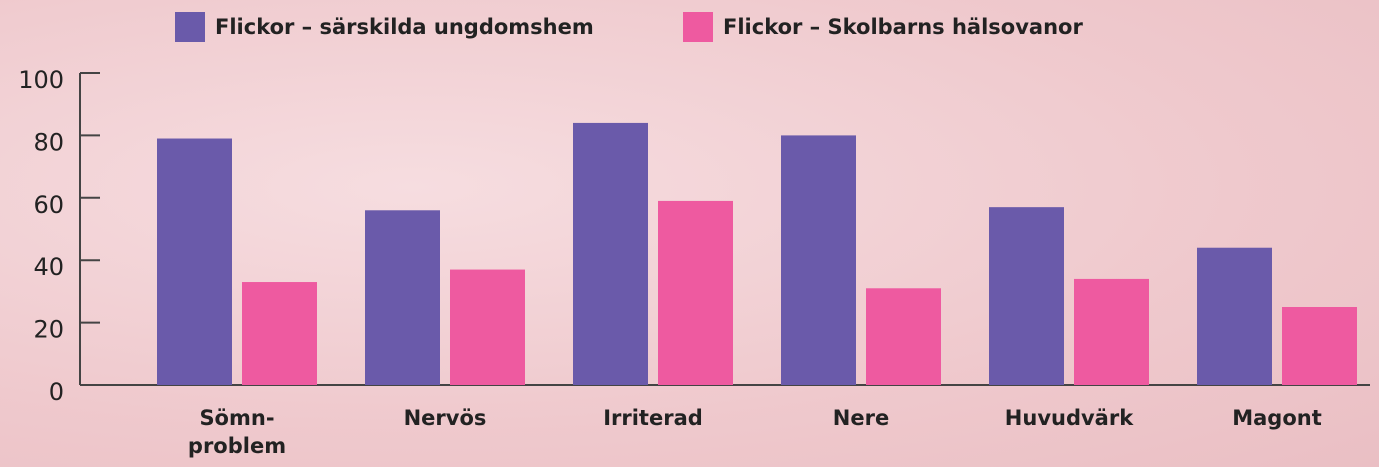 The image size is (1379, 467). What do you see at coordinates (1277, 418) in the screenshot?
I see `x-tick-label: Magont` at bounding box center [1277, 418].